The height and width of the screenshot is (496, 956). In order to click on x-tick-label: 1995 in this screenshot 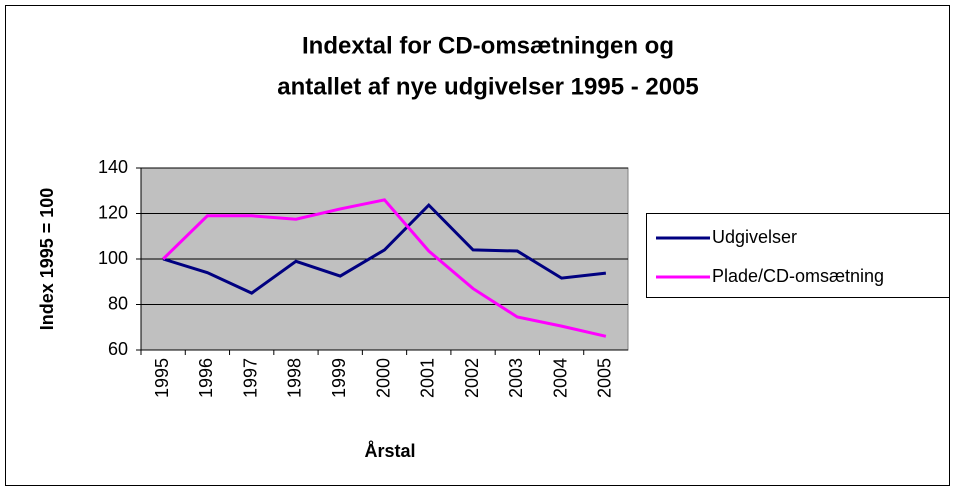, I will do `click(162, 378)`.